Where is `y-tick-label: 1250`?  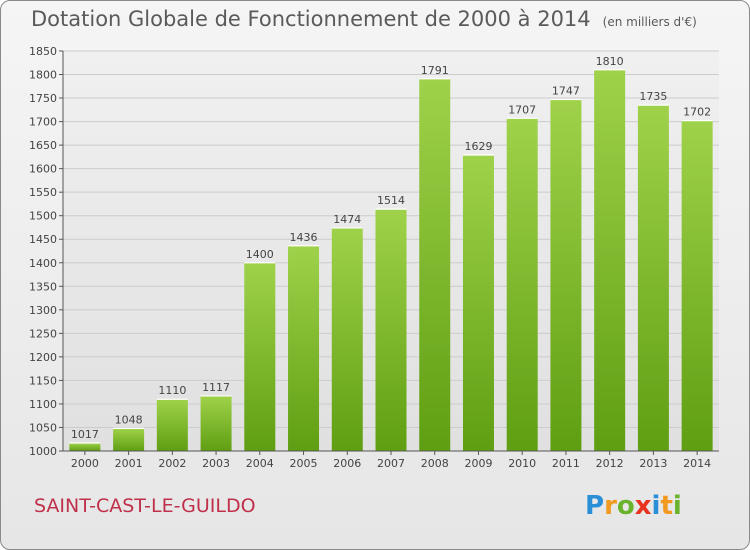
y-tick-label: 1250 is located at coordinates (43, 333).